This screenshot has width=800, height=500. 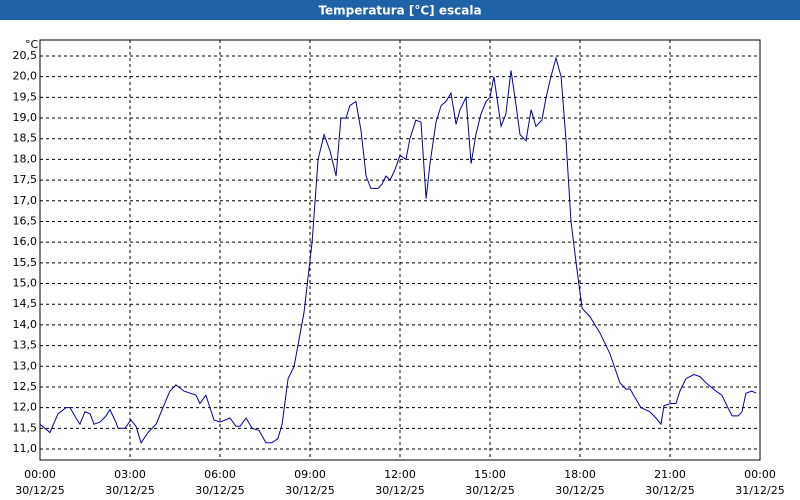 What do you see at coordinates (25, 220) in the screenshot?
I see `y-tick-label: 16,5` at bounding box center [25, 220].